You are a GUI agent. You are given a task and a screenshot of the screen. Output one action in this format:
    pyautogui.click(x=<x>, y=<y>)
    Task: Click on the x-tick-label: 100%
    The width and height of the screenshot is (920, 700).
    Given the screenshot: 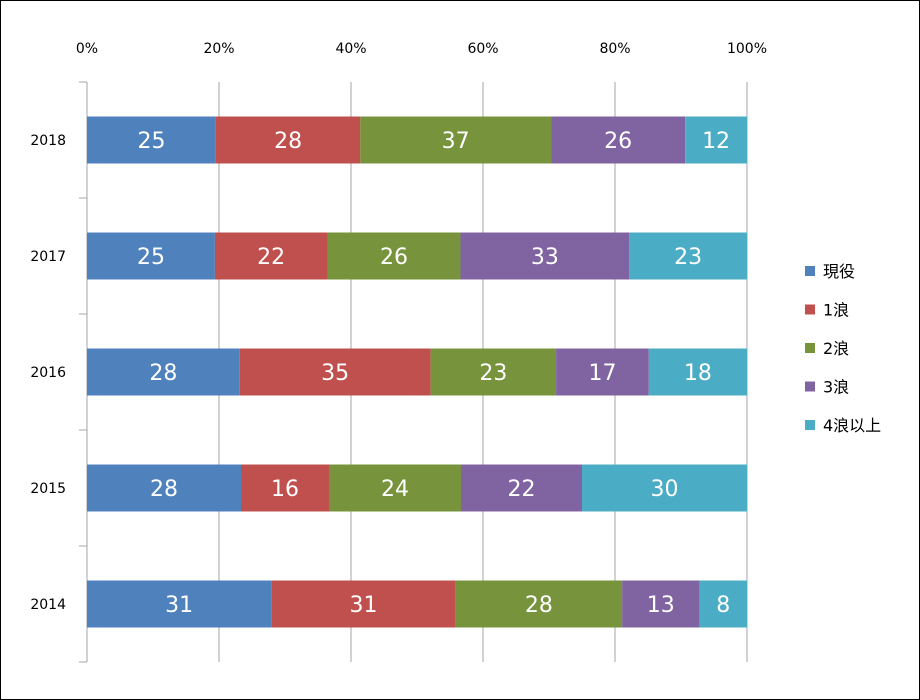 What is the action you would take?
    pyautogui.click(x=747, y=49)
    